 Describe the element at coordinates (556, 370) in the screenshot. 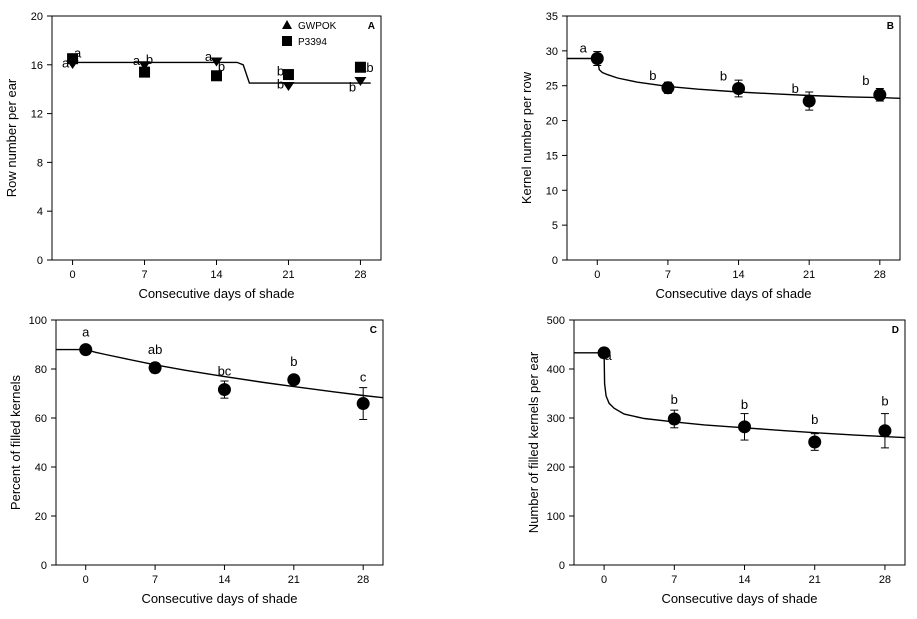

I see `y-tick-label: 400` at that location.